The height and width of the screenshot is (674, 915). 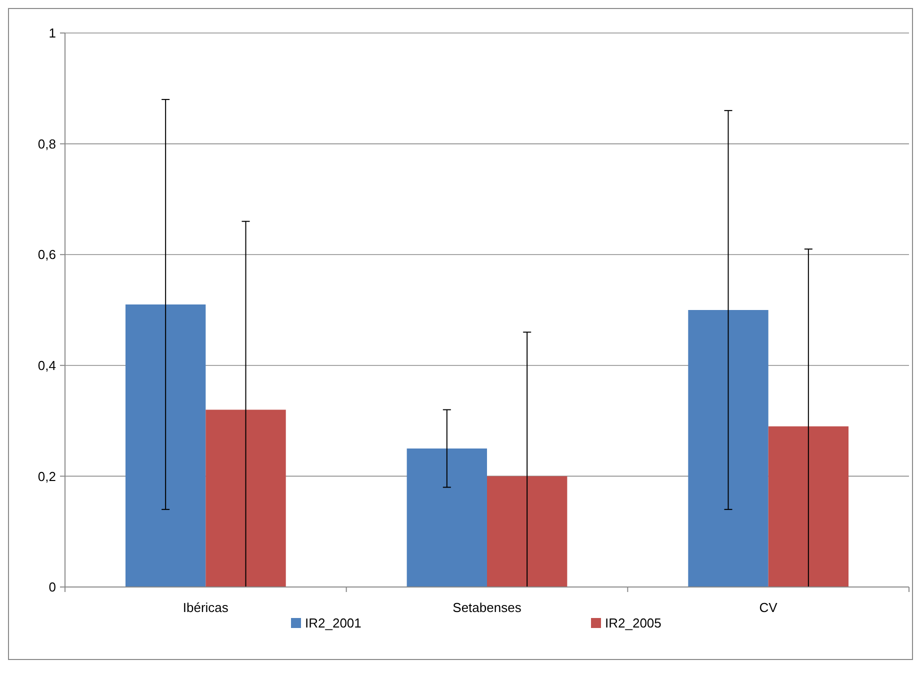 What do you see at coordinates (52, 33) in the screenshot?
I see `y-tick-label: 1` at bounding box center [52, 33].